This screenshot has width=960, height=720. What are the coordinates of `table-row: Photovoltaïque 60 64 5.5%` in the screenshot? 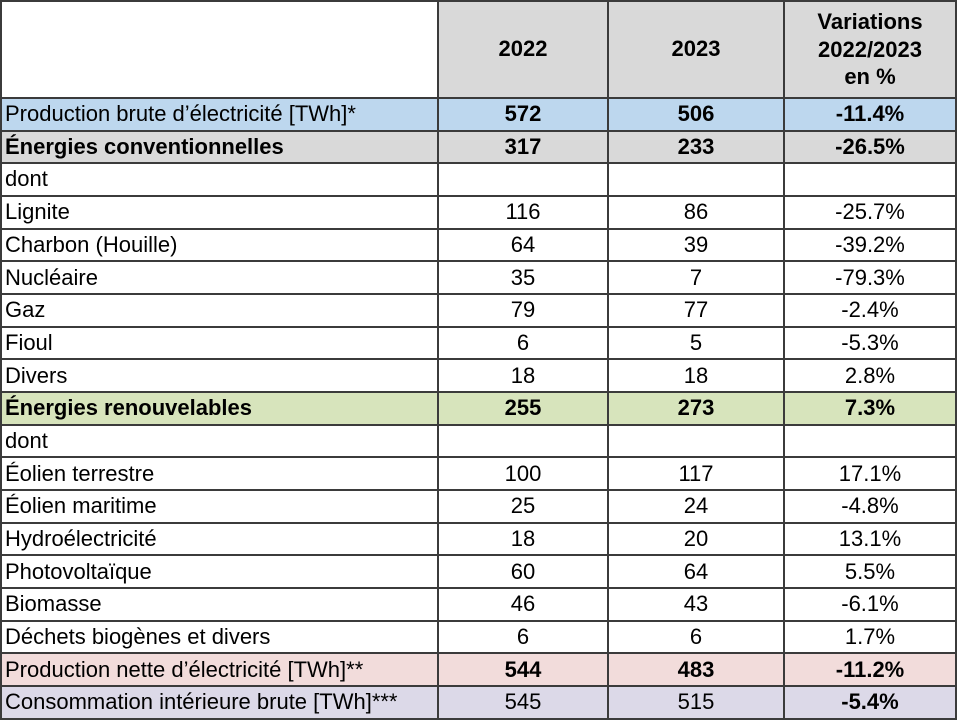 It's located at (478, 572).